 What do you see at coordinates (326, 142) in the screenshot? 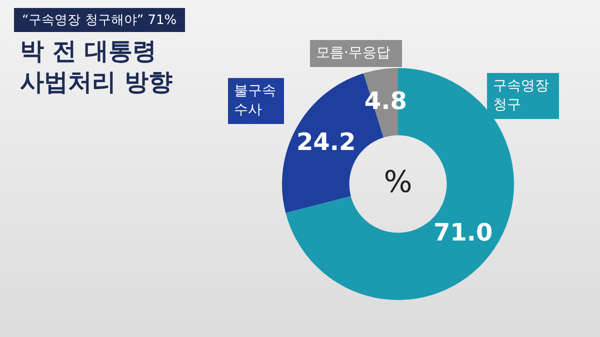
I see `data-label: 24.2` at bounding box center [326, 142].